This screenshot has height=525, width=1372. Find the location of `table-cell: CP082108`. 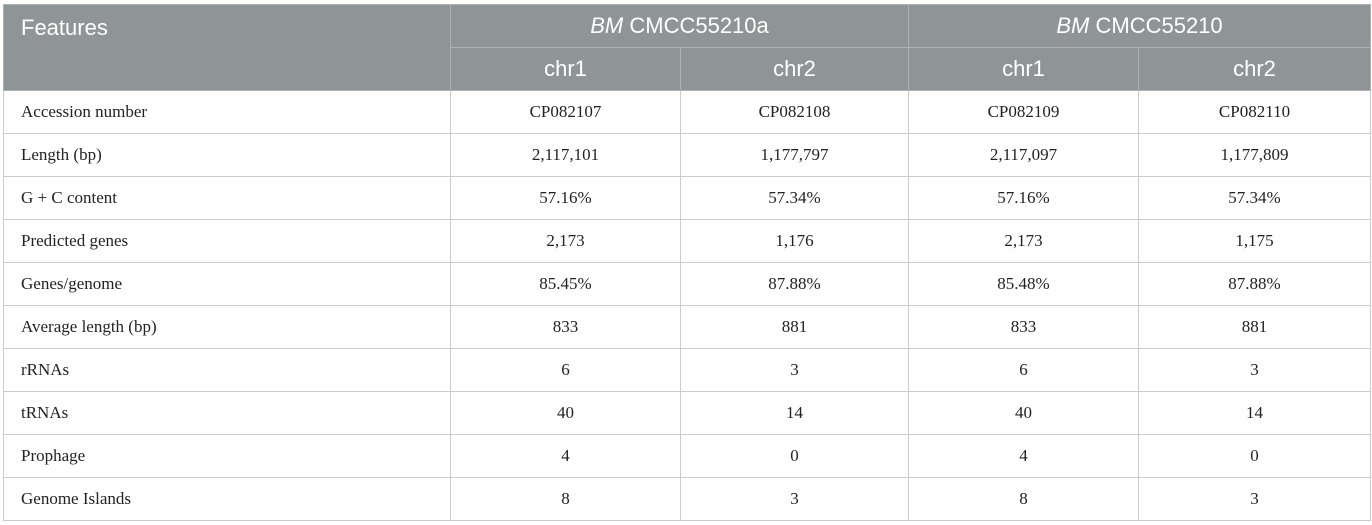

table-cell: CP082108 is located at coordinates (794, 112).